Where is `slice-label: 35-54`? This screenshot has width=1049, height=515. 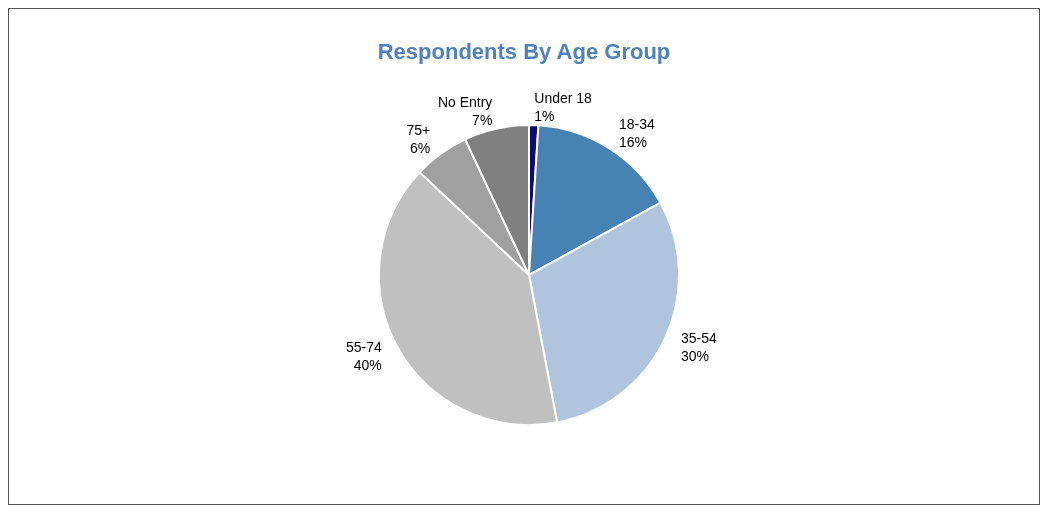
slice-label: 35-54 is located at coordinates (699, 337).